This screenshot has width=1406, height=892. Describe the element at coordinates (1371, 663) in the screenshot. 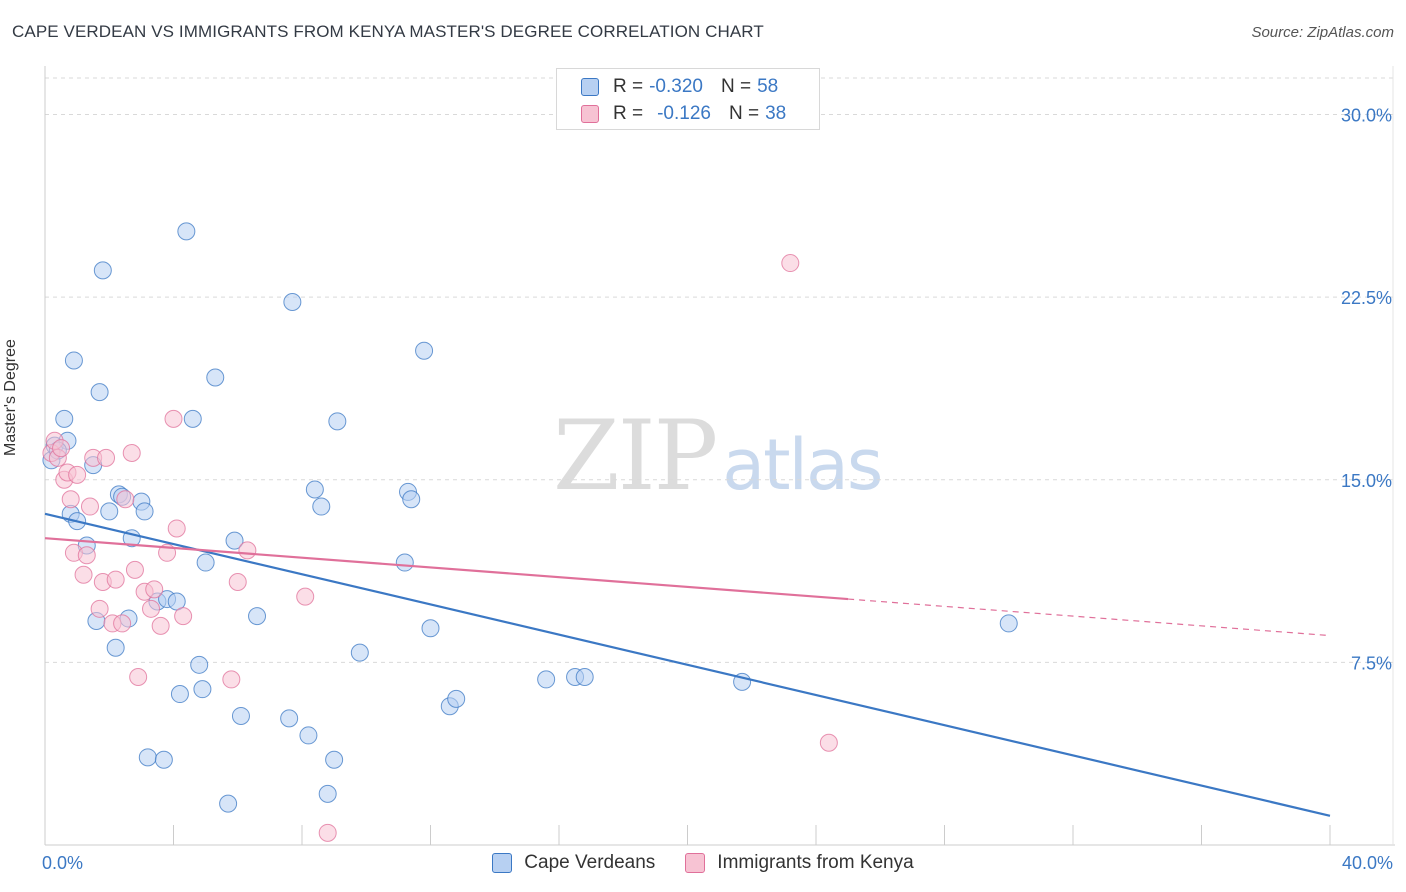

I see `y-tick-label: 7.5%` at that location.